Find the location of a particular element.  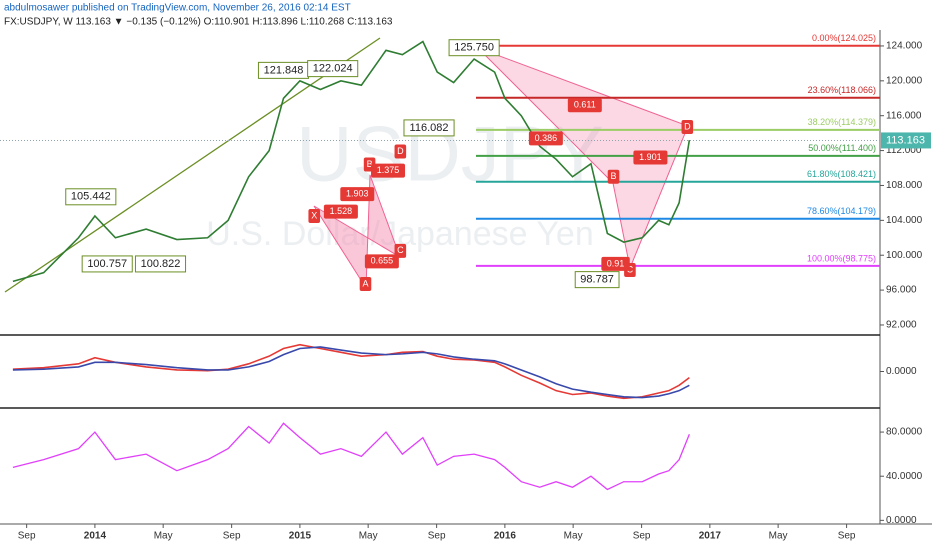

pattern-label: 1.901 is located at coordinates (650, 157).